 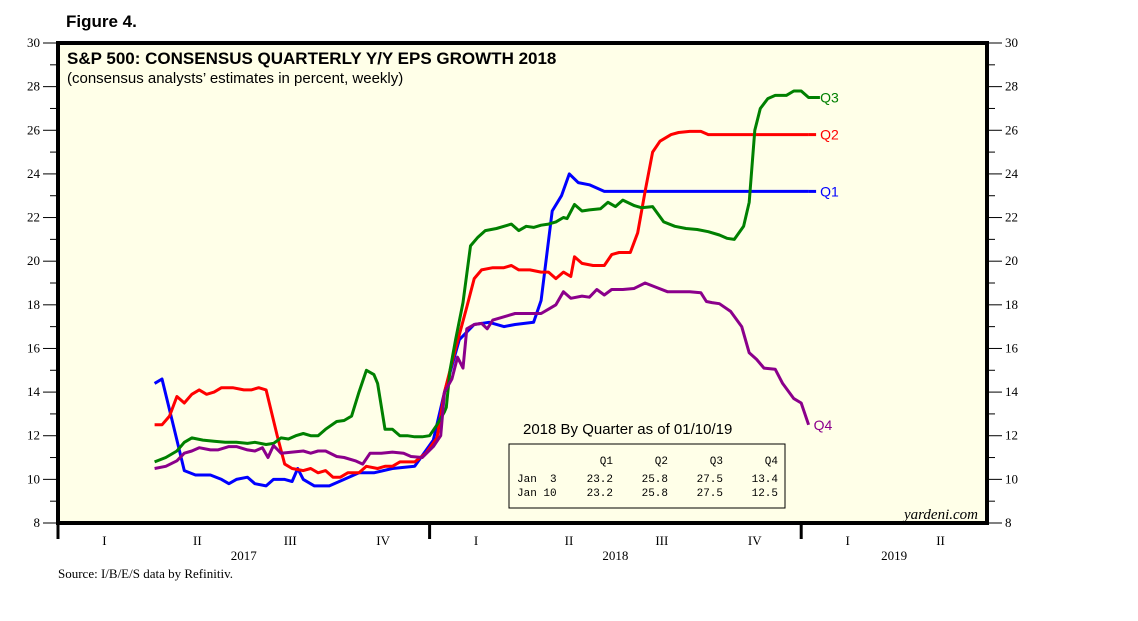 What do you see at coordinates (772, 462) in the screenshot?
I see `table-header: Q4` at bounding box center [772, 462].